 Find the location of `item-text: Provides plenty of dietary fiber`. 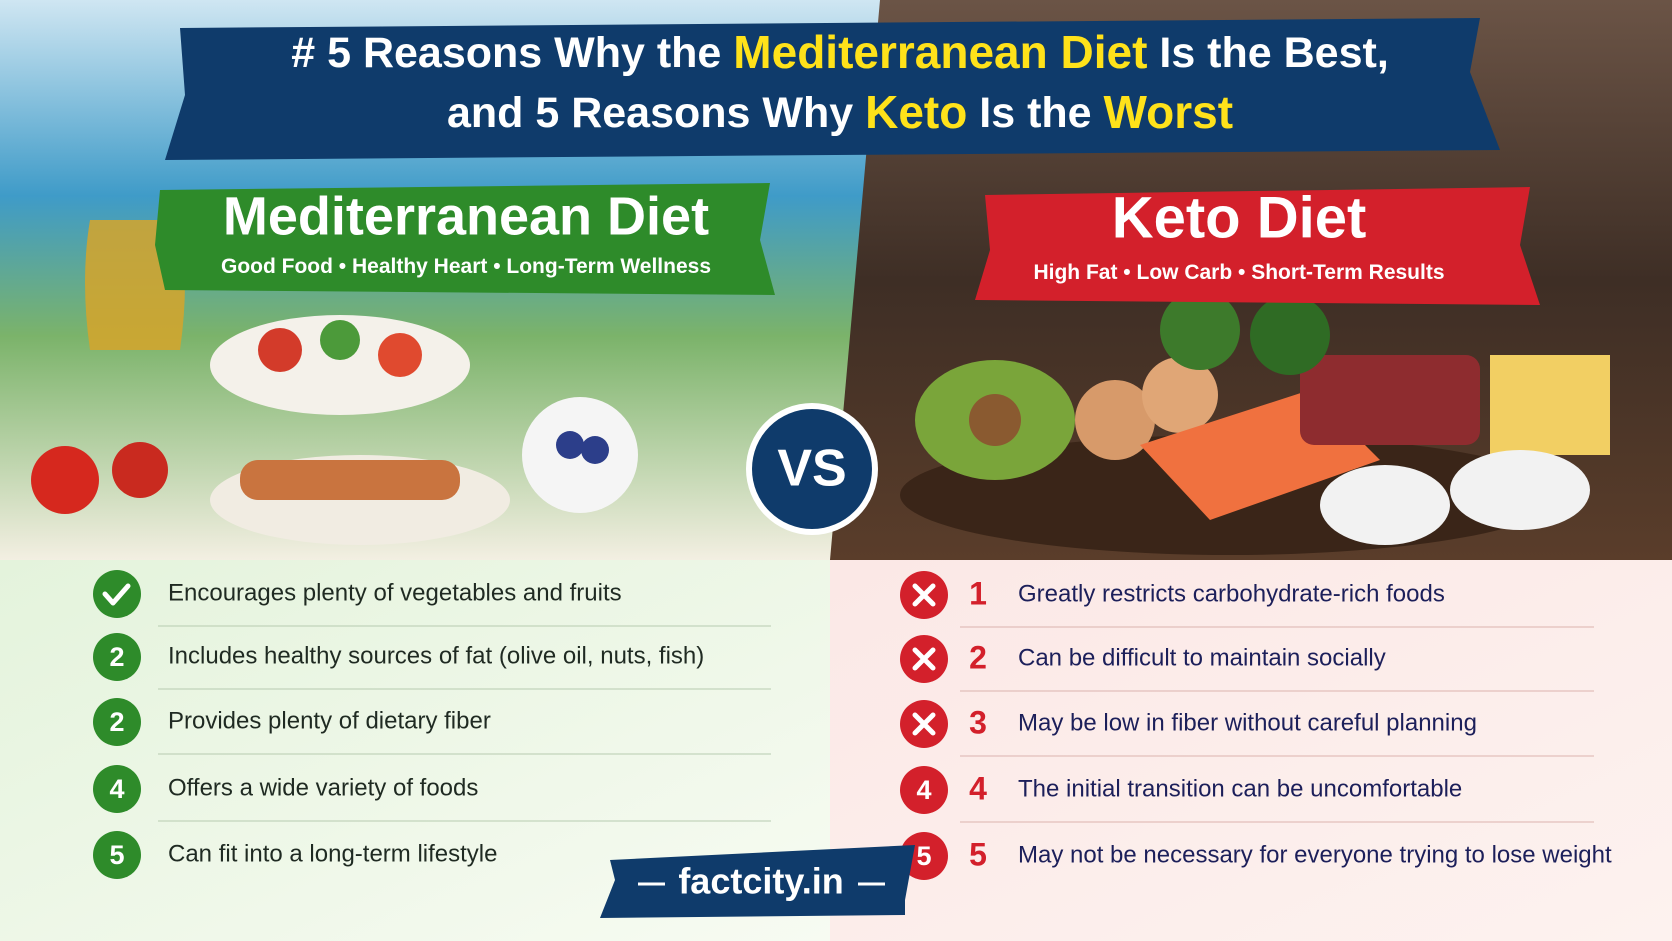

item-text: Provides plenty of dietary fiber is located at coordinates (329, 720).